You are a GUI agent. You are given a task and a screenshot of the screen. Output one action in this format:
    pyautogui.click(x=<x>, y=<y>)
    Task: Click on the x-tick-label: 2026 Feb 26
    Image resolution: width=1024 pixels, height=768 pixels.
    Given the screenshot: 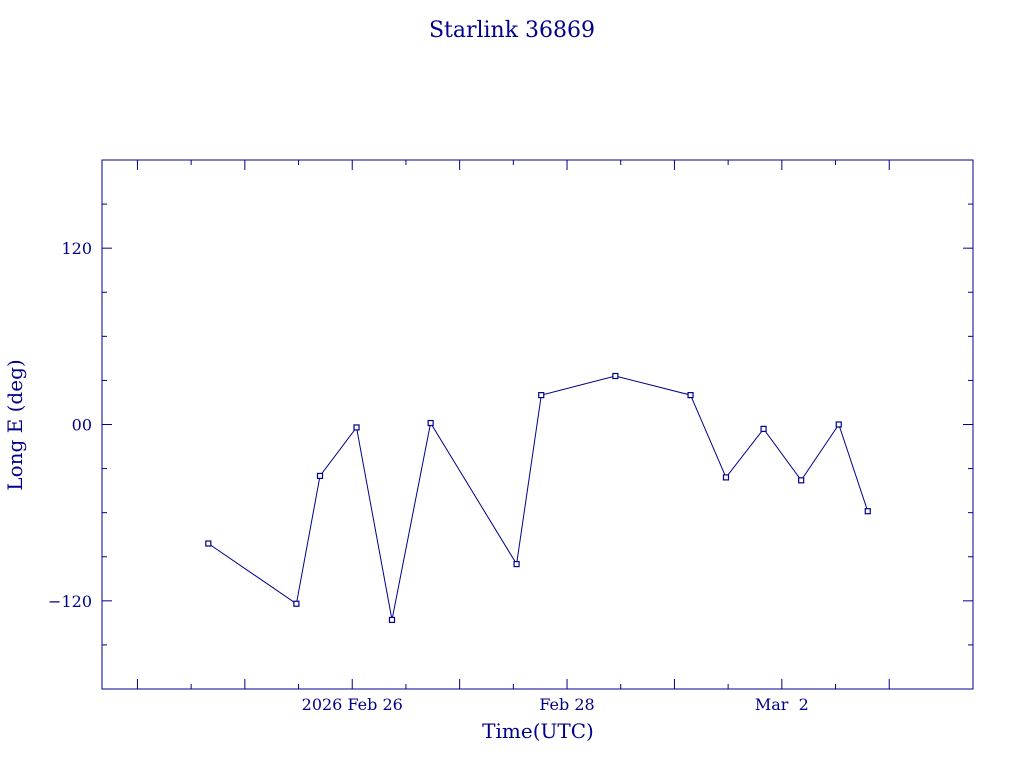 What is the action you would take?
    pyautogui.click(x=352, y=704)
    